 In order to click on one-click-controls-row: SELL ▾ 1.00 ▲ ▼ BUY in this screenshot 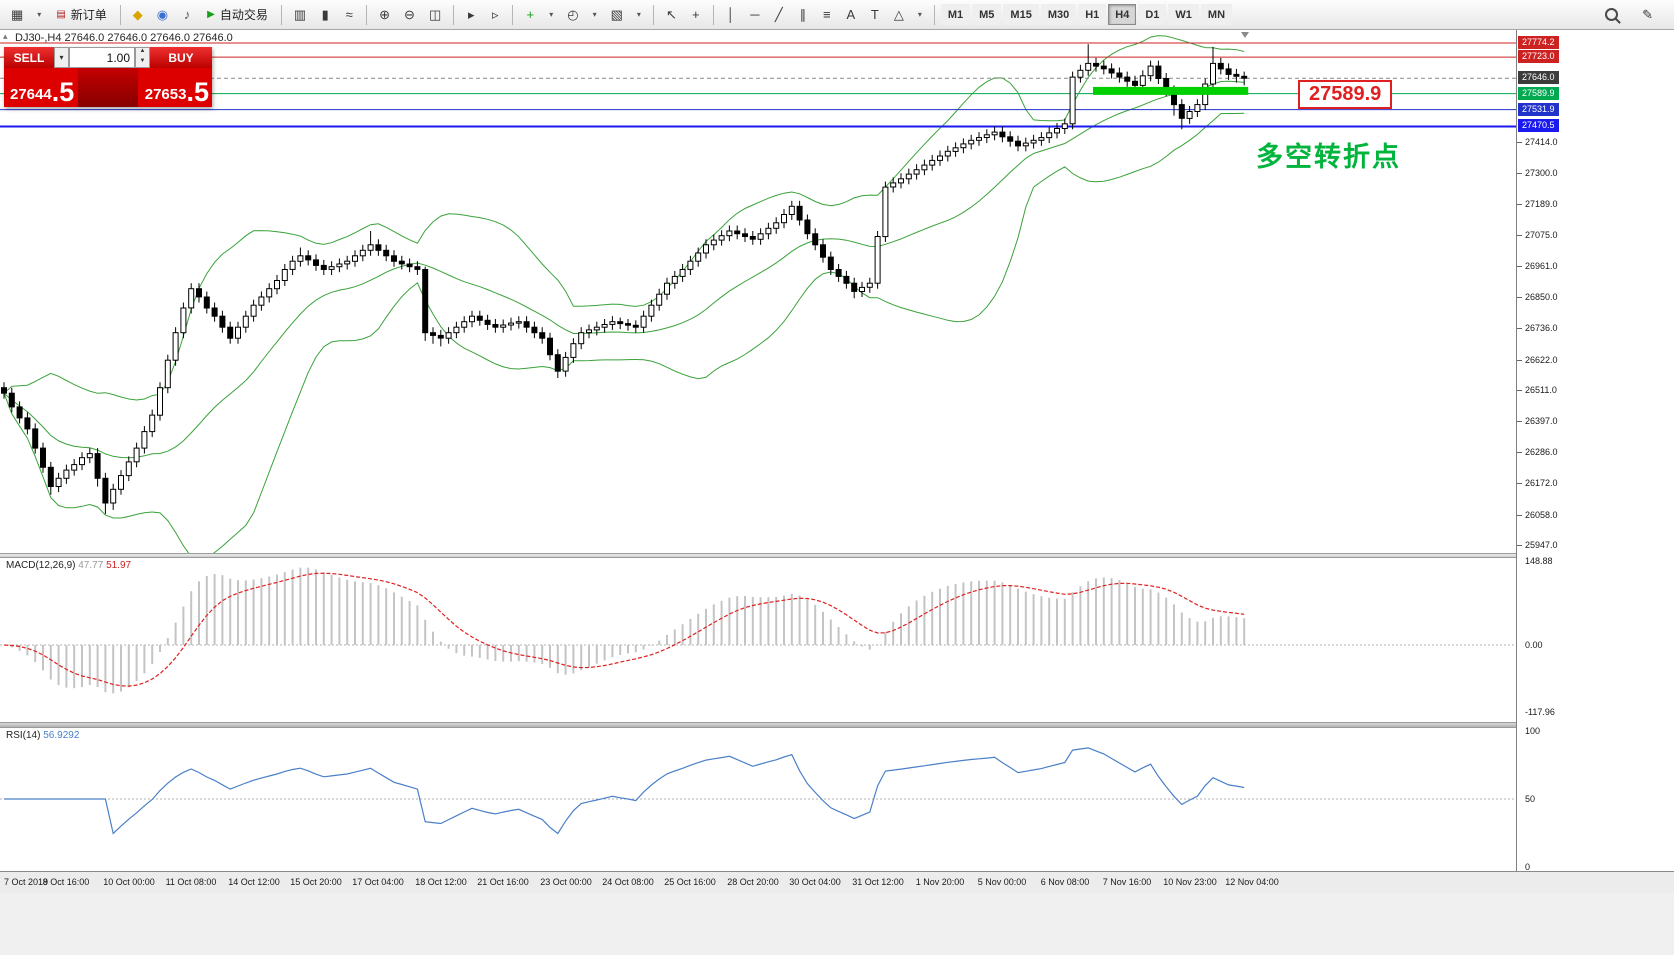, I will do `click(108, 57)`.